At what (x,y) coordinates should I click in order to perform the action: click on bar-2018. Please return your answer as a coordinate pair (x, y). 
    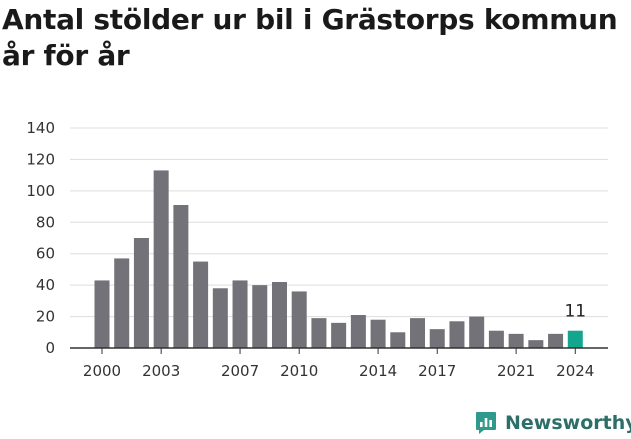
    Looking at the image, I should click on (457, 334).